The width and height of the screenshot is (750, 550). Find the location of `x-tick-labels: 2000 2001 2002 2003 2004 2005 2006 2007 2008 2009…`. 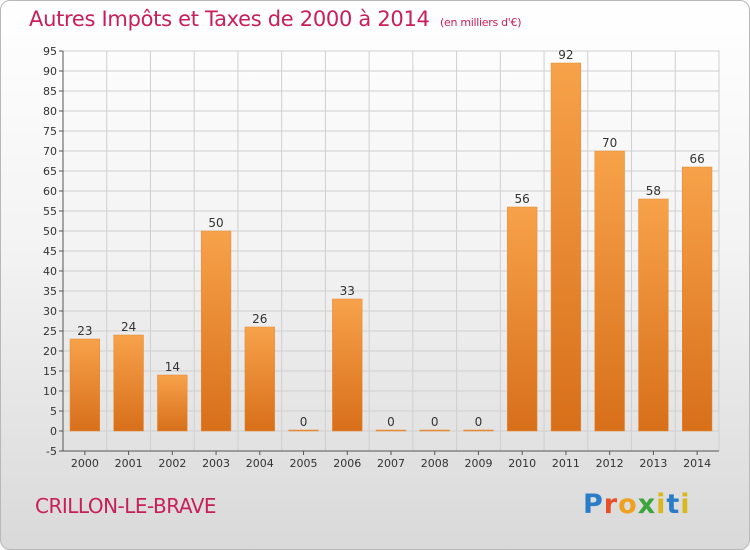

x-tick-labels: 2000 2001 2002 2003 2004 2005 2006 2007 2008 2009… is located at coordinates (391, 463).